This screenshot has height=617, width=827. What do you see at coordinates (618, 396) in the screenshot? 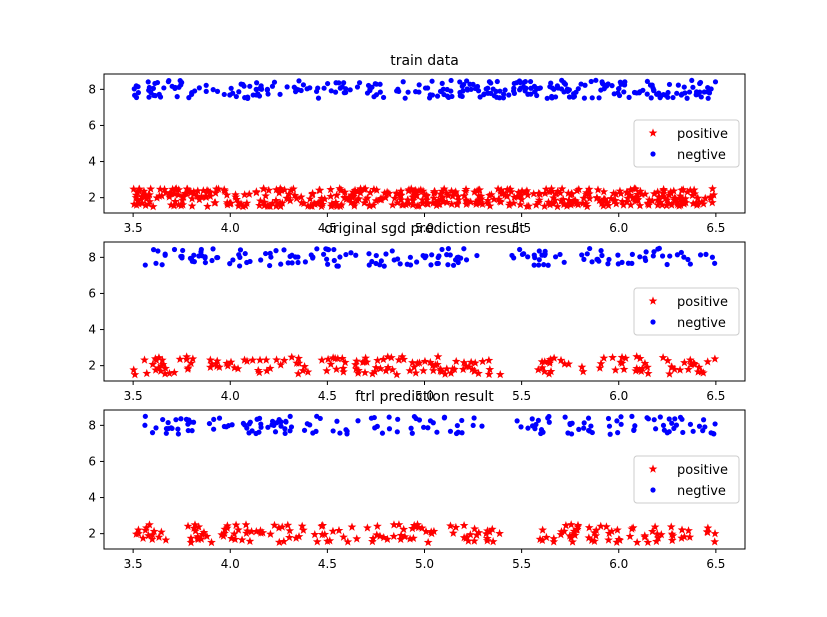
I see `x-tick-label: 6.0` at bounding box center [618, 396].